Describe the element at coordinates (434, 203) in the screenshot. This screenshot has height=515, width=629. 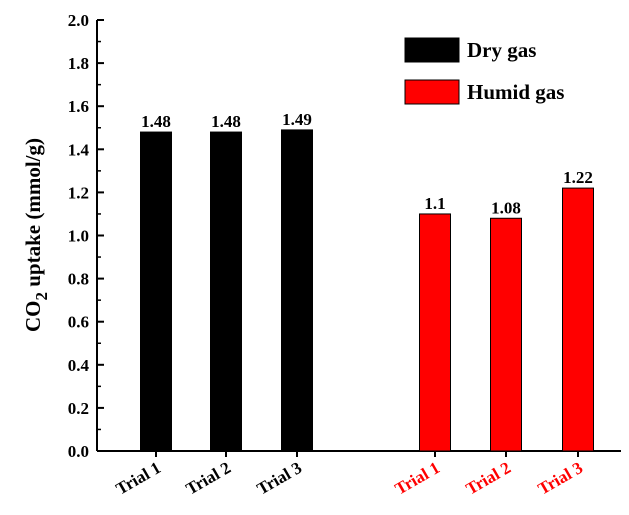
I see `data-label: 1.1` at that location.